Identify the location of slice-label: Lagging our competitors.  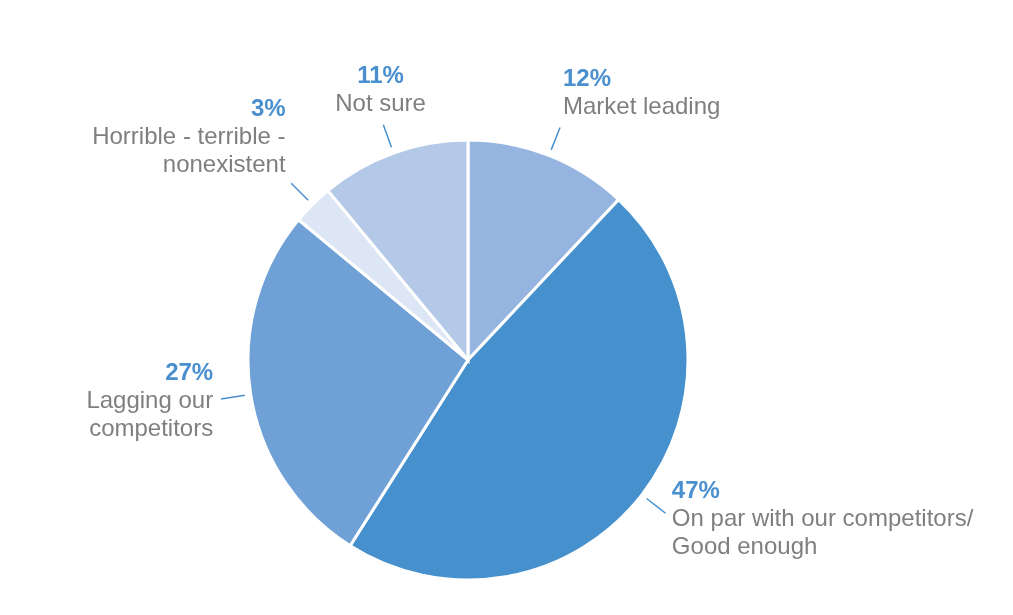
(150, 414).